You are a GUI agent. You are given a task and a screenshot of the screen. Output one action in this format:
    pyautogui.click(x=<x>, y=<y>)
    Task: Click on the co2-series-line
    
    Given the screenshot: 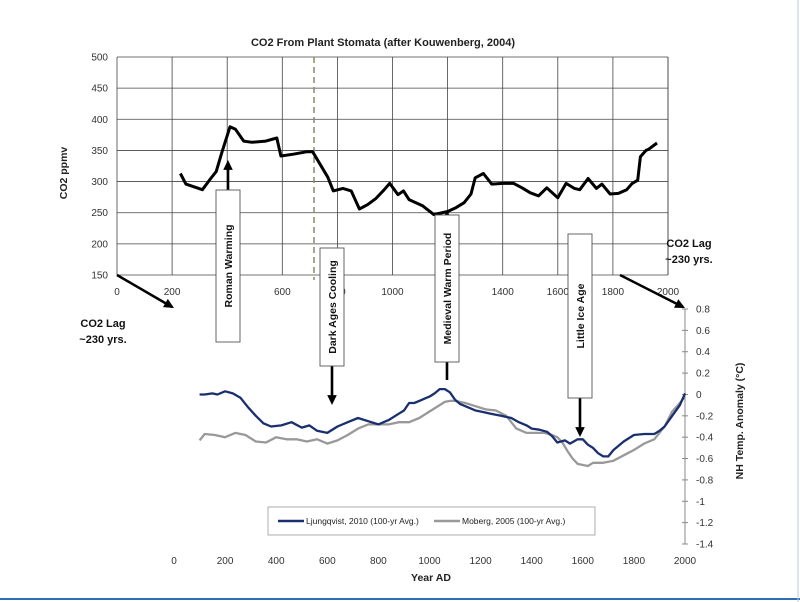 What is the action you would take?
    pyautogui.click(x=418, y=171)
    